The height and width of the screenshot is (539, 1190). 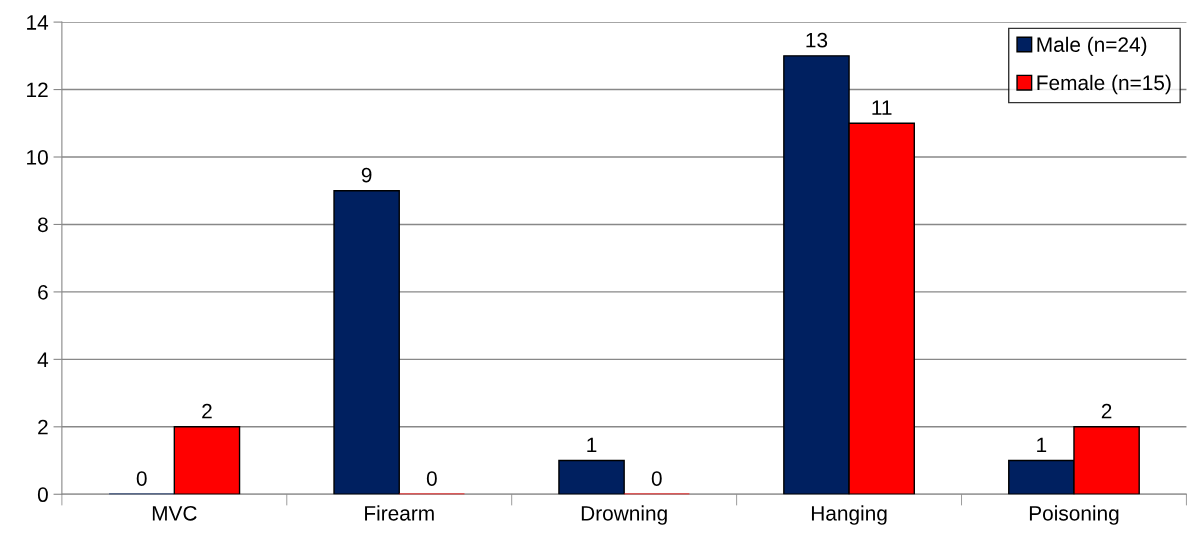 What do you see at coordinates (37, 90) in the screenshot?
I see `y-tick-label: 12` at bounding box center [37, 90].